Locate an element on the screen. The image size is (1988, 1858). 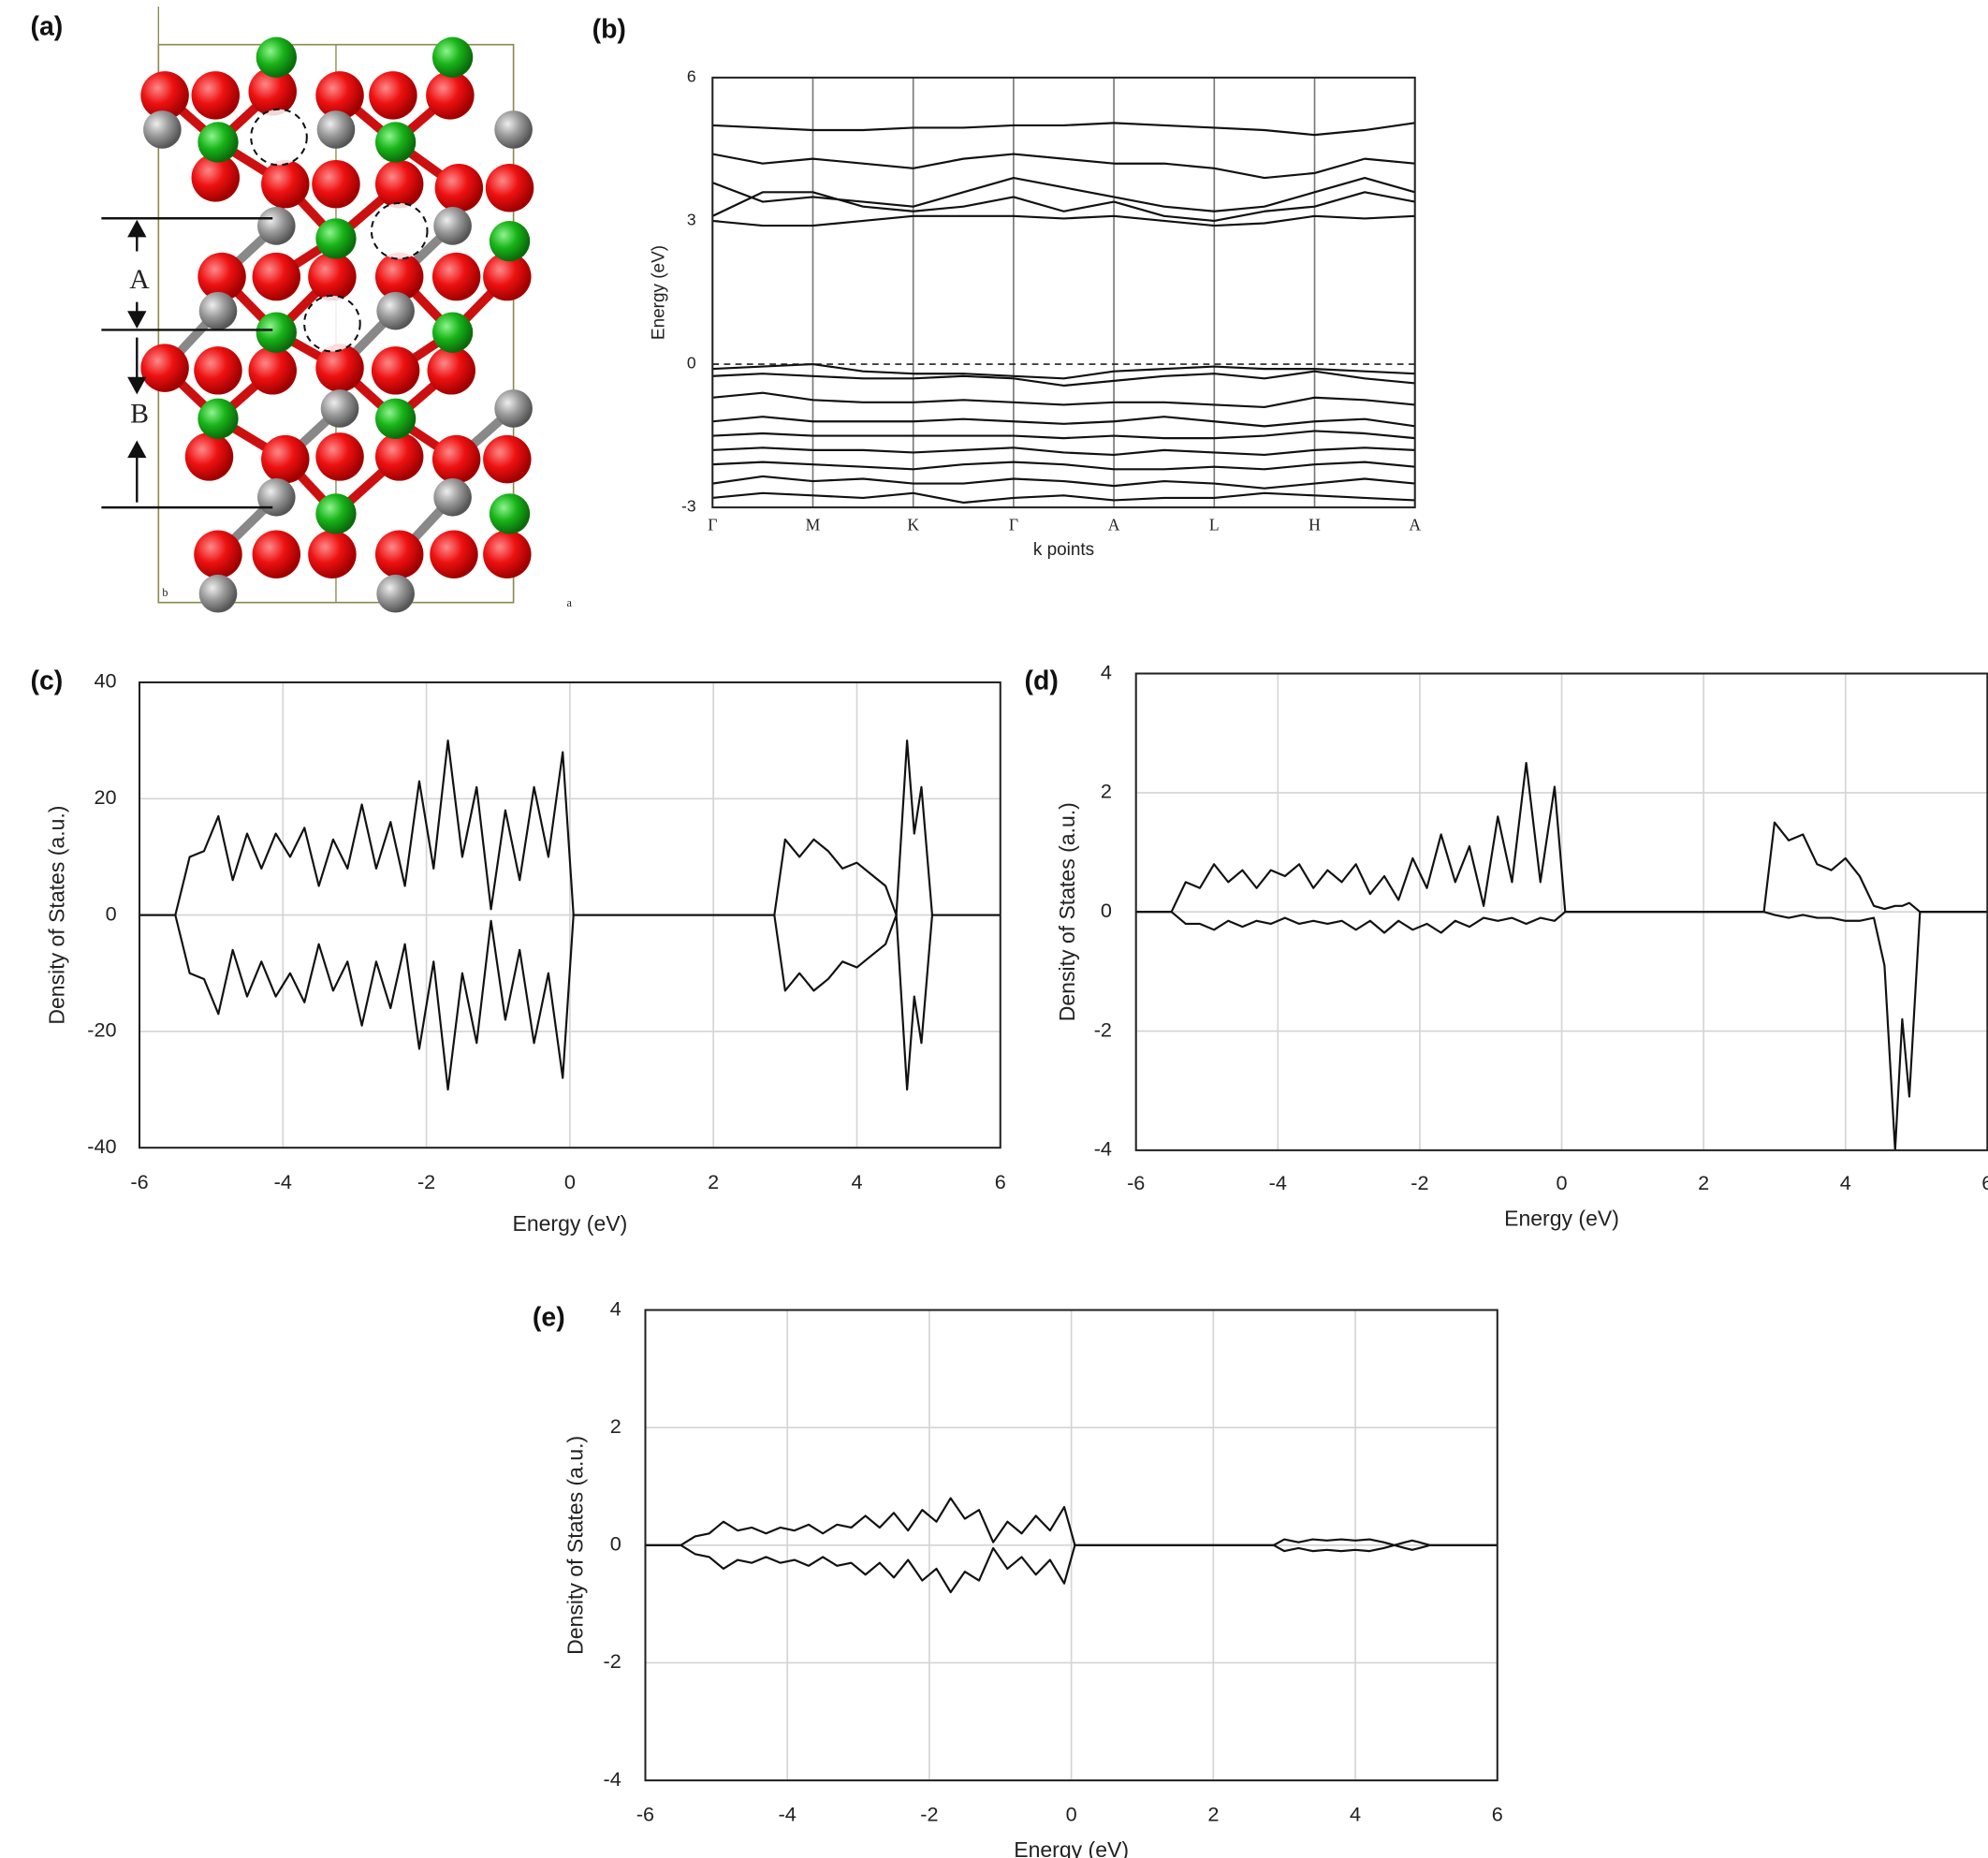
panel-label: (c) is located at coordinates (47, 681).